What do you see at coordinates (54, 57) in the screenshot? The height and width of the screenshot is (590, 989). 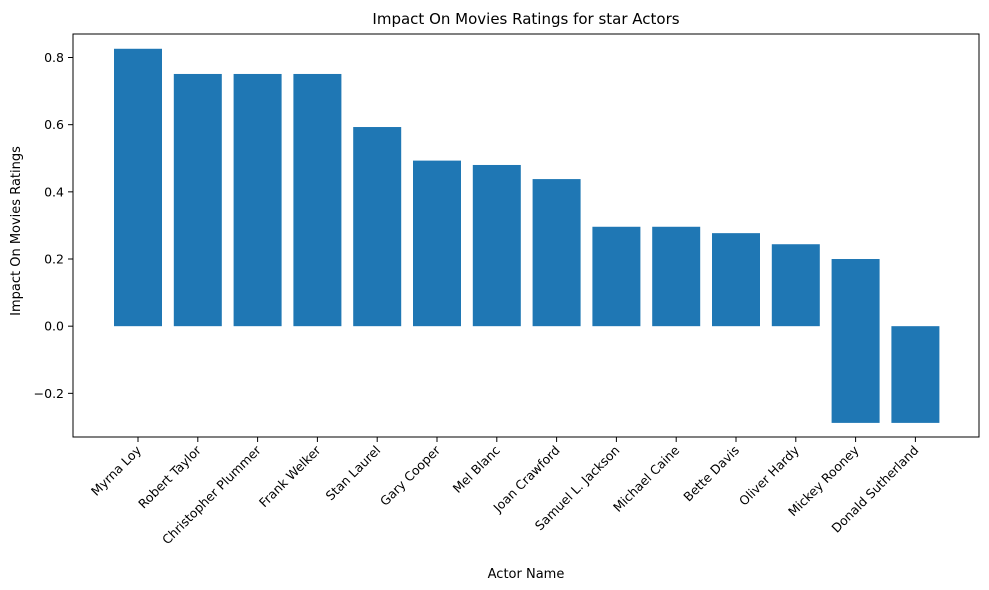 I see `y-tick-label: 0.8` at bounding box center [54, 57].